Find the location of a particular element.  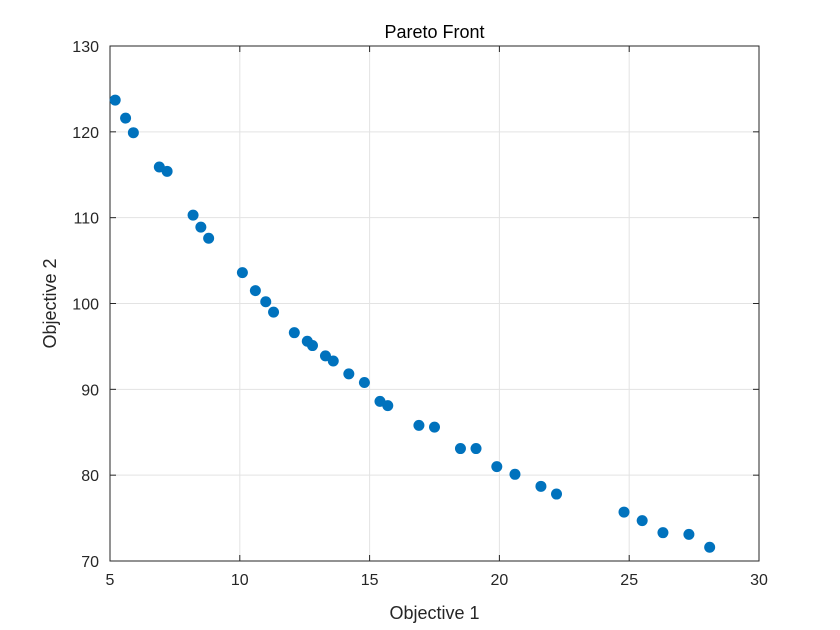

chart-title: Pareto Front is located at coordinates (434, 32).